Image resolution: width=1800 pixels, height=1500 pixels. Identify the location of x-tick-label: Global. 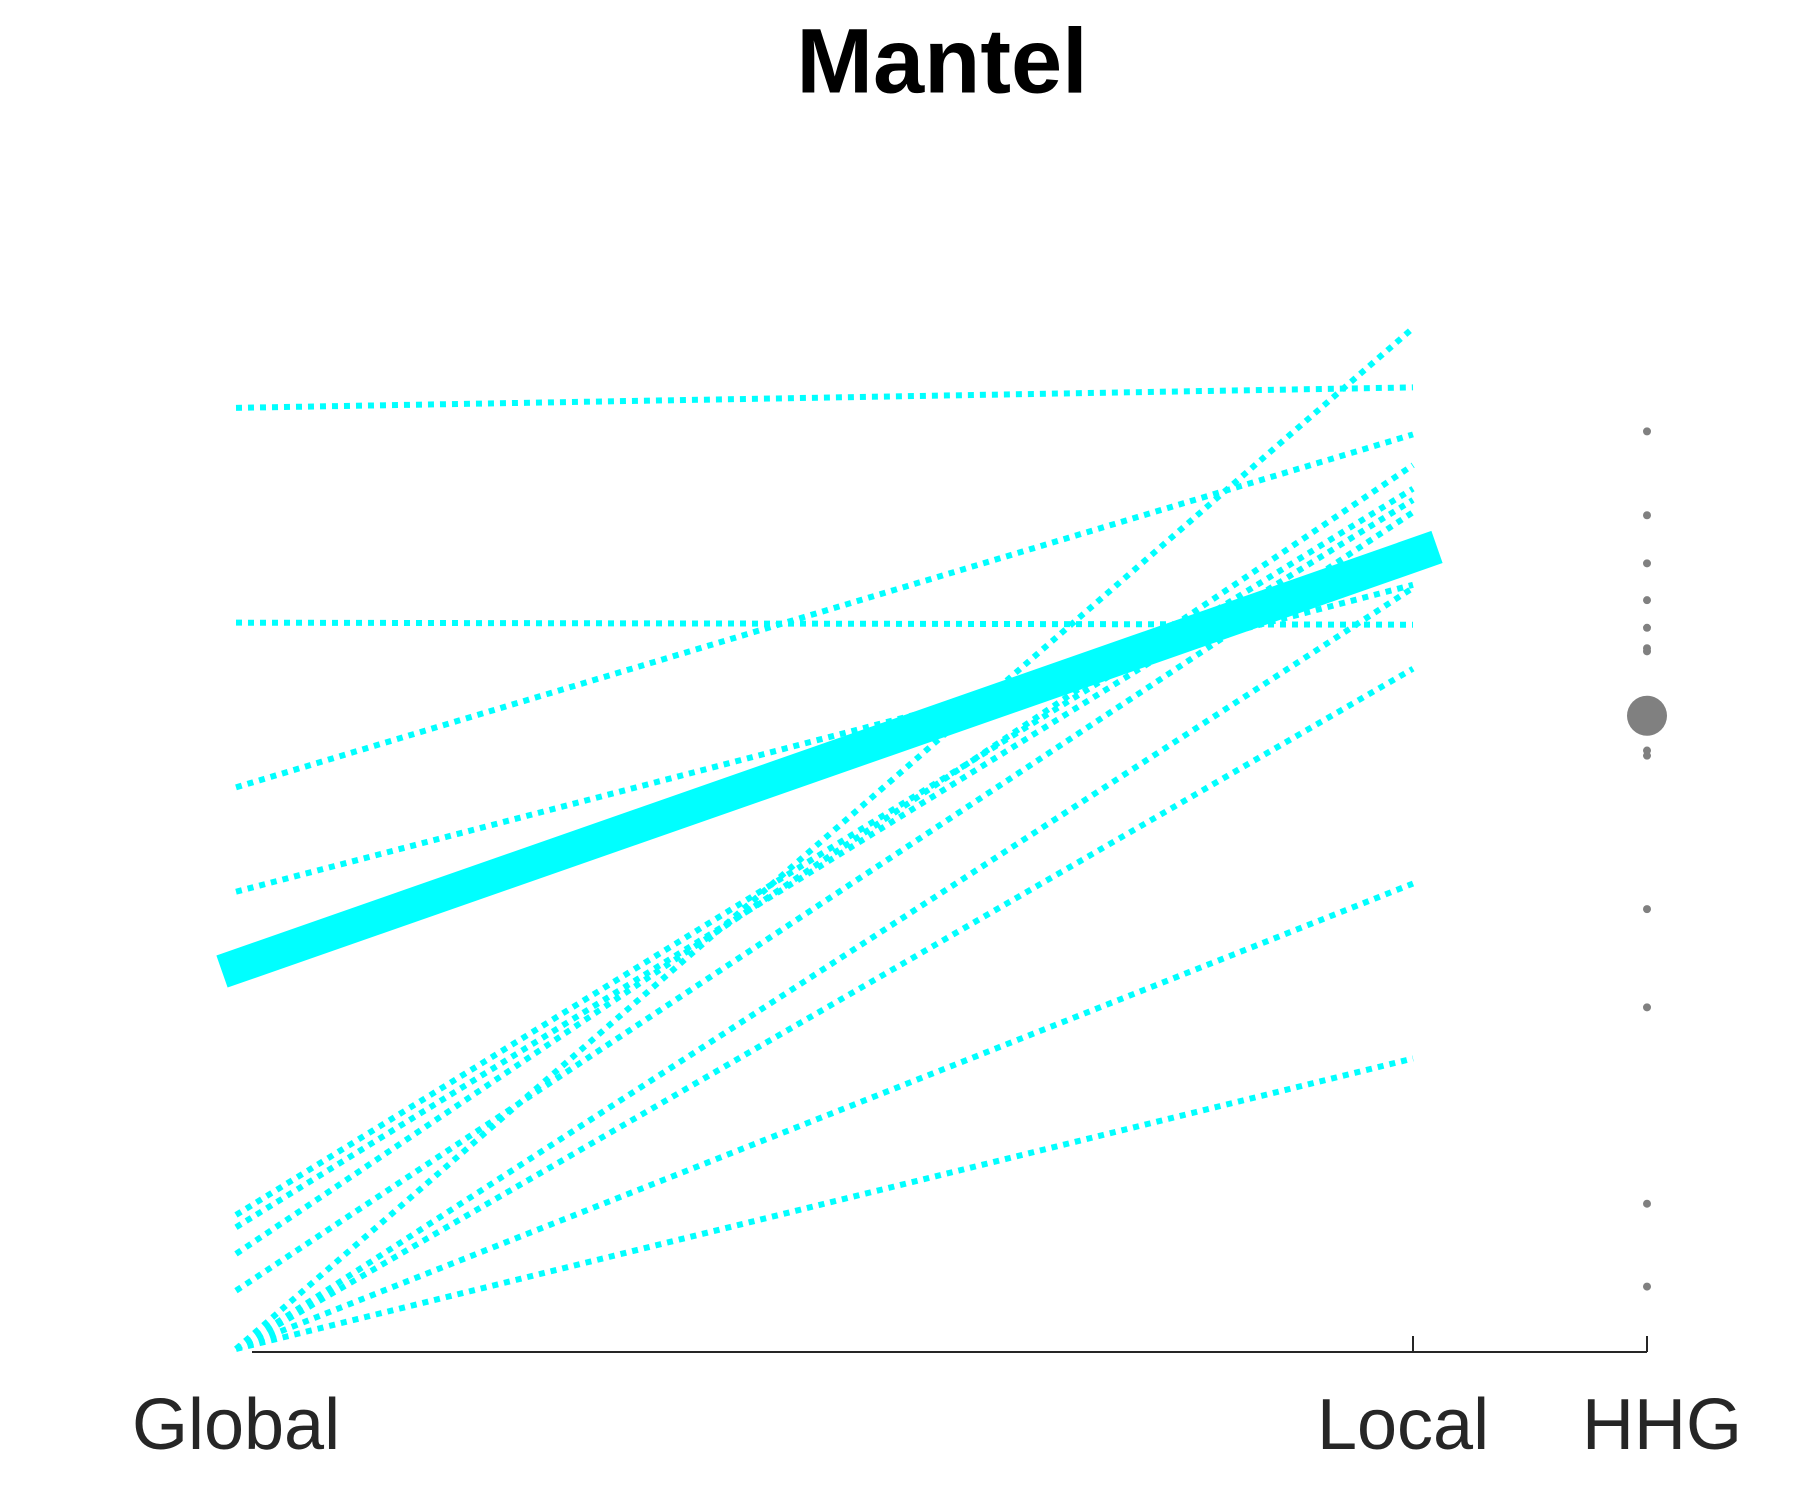
(236, 1425).